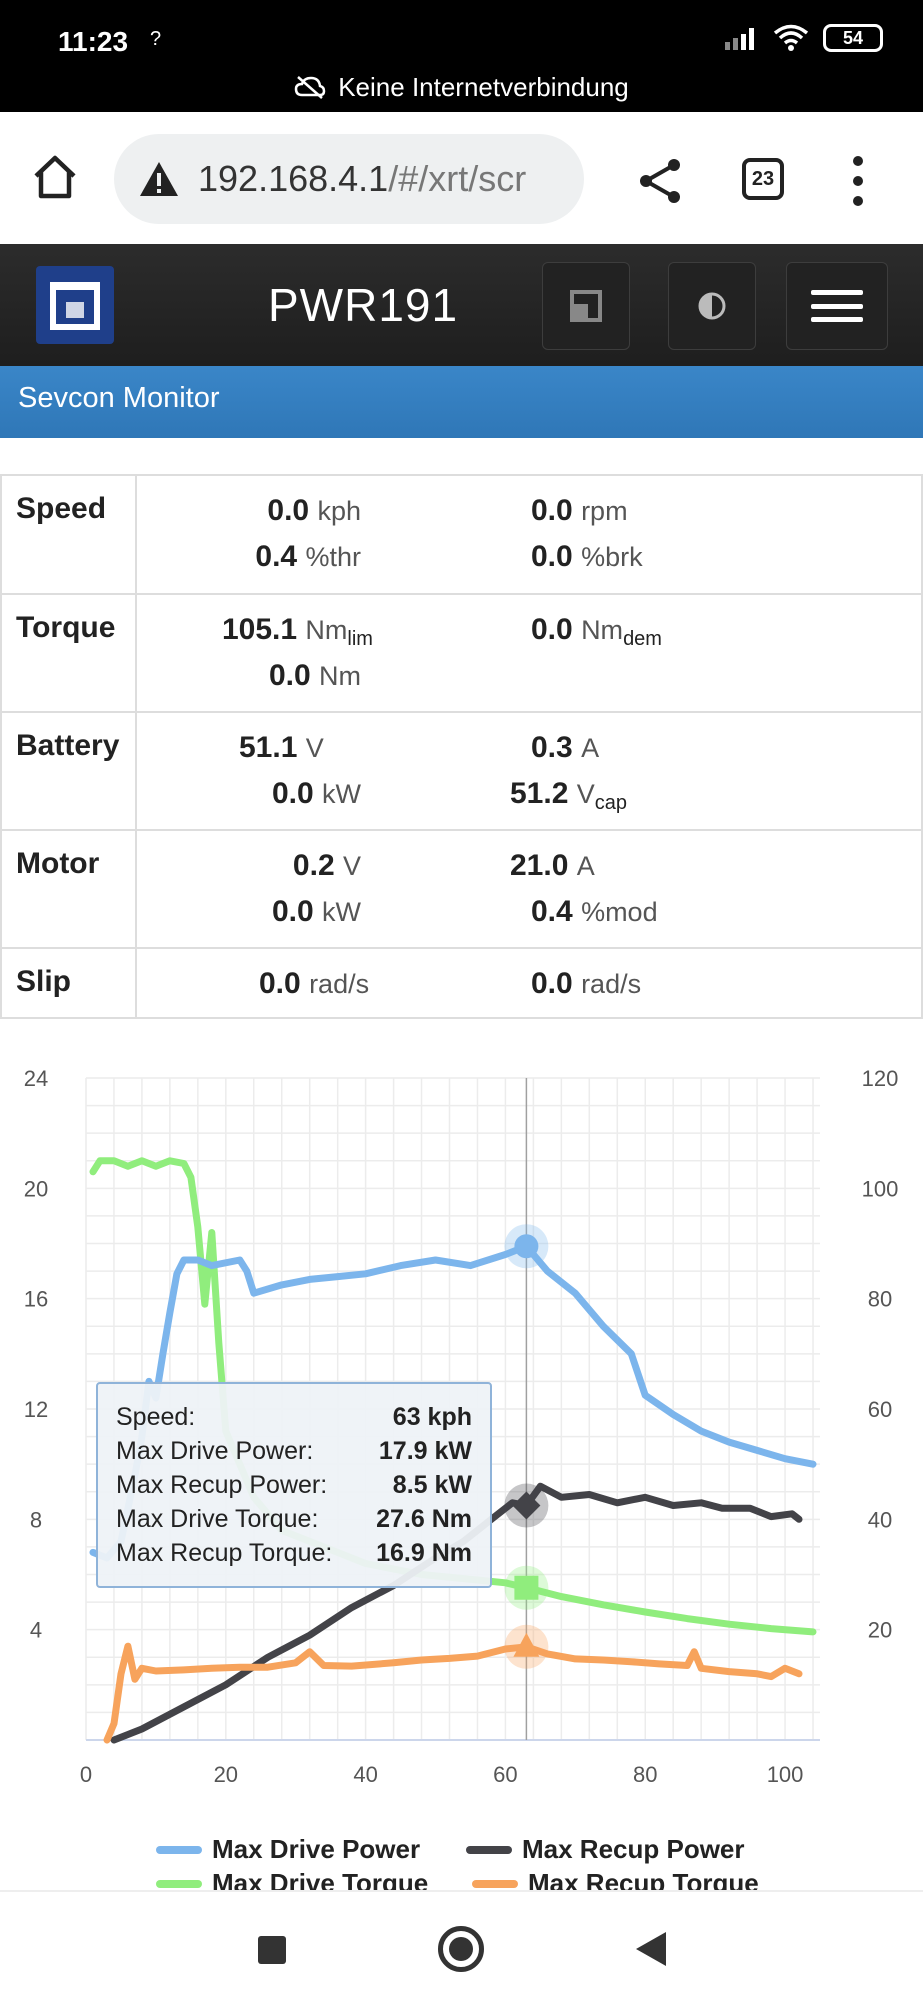 The image size is (923, 2000). I want to click on home-nav-icon, so click(461, 1949).